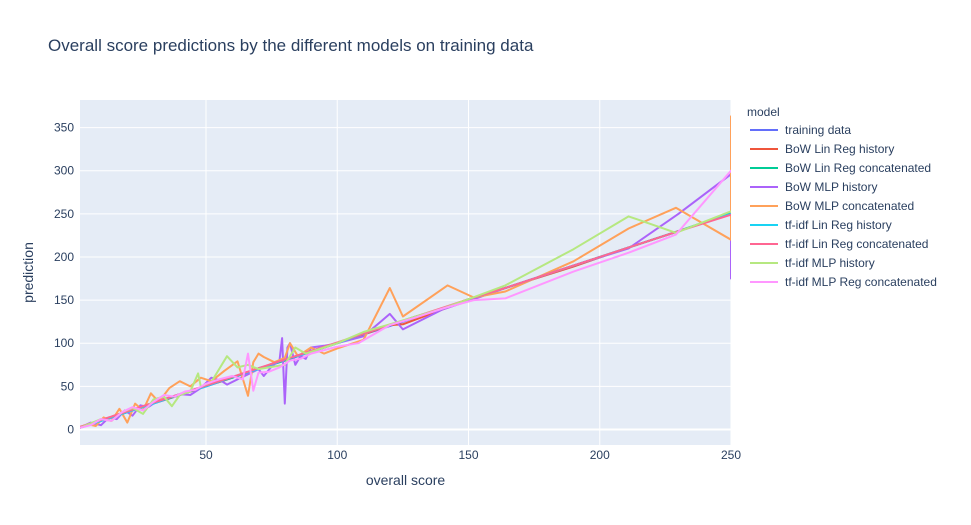  I want to click on x-tick-label: 150, so click(468, 455).